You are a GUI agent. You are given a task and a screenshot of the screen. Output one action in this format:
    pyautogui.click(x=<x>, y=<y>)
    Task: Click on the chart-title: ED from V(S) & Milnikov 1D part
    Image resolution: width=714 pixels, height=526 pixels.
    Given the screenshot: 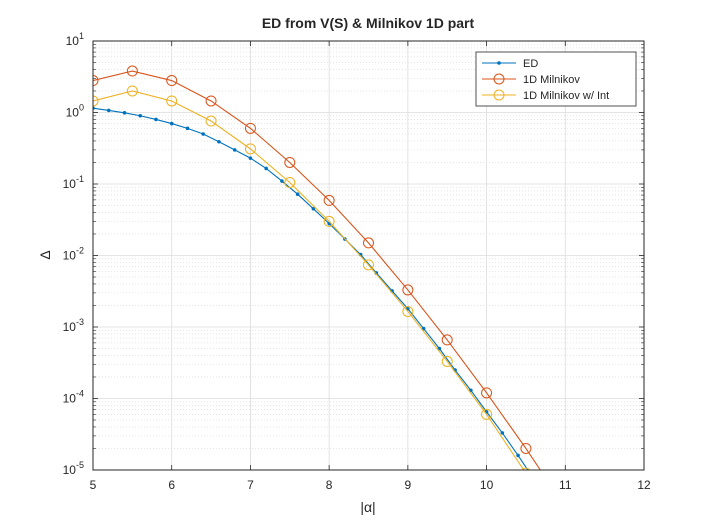 What is the action you would take?
    pyautogui.click(x=368, y=23)
    